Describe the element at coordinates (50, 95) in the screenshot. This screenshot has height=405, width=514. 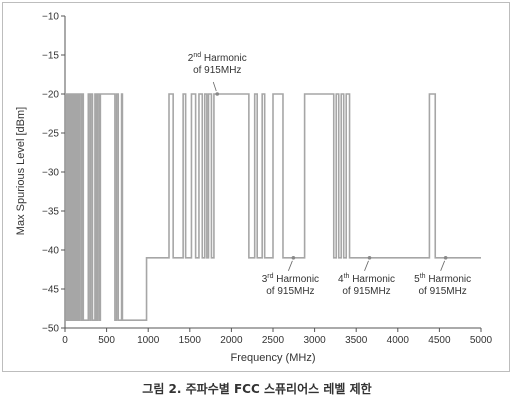
I see `y-tick-label: −20` at that location.